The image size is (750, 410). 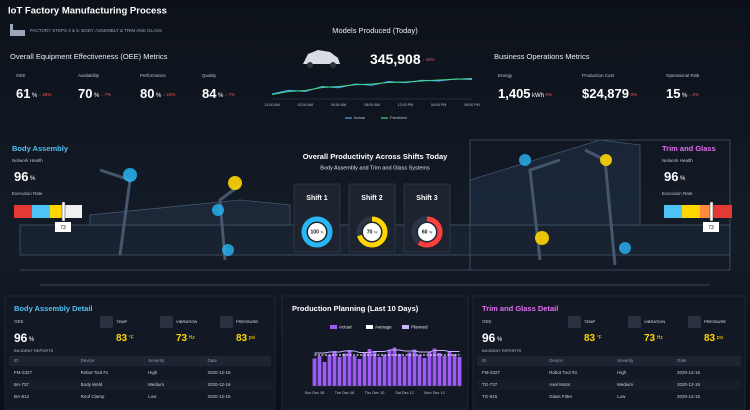 I want to click on metric-delta: ↓ 7%, so click(x=106, y=94).